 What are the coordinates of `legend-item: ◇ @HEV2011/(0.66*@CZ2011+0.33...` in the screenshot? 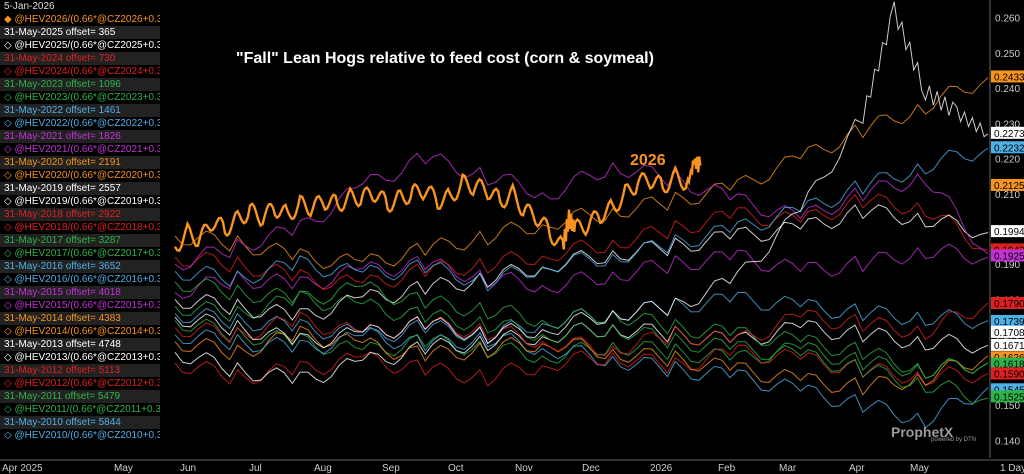 It's located at (80, 409).